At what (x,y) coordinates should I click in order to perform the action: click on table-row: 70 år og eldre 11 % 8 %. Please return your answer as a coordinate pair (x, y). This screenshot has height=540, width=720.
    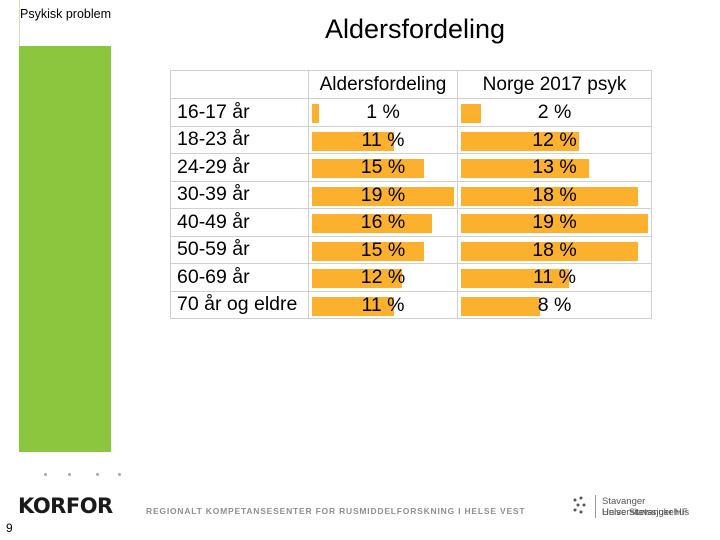
    Looking at the image, I should click on (411, 304).